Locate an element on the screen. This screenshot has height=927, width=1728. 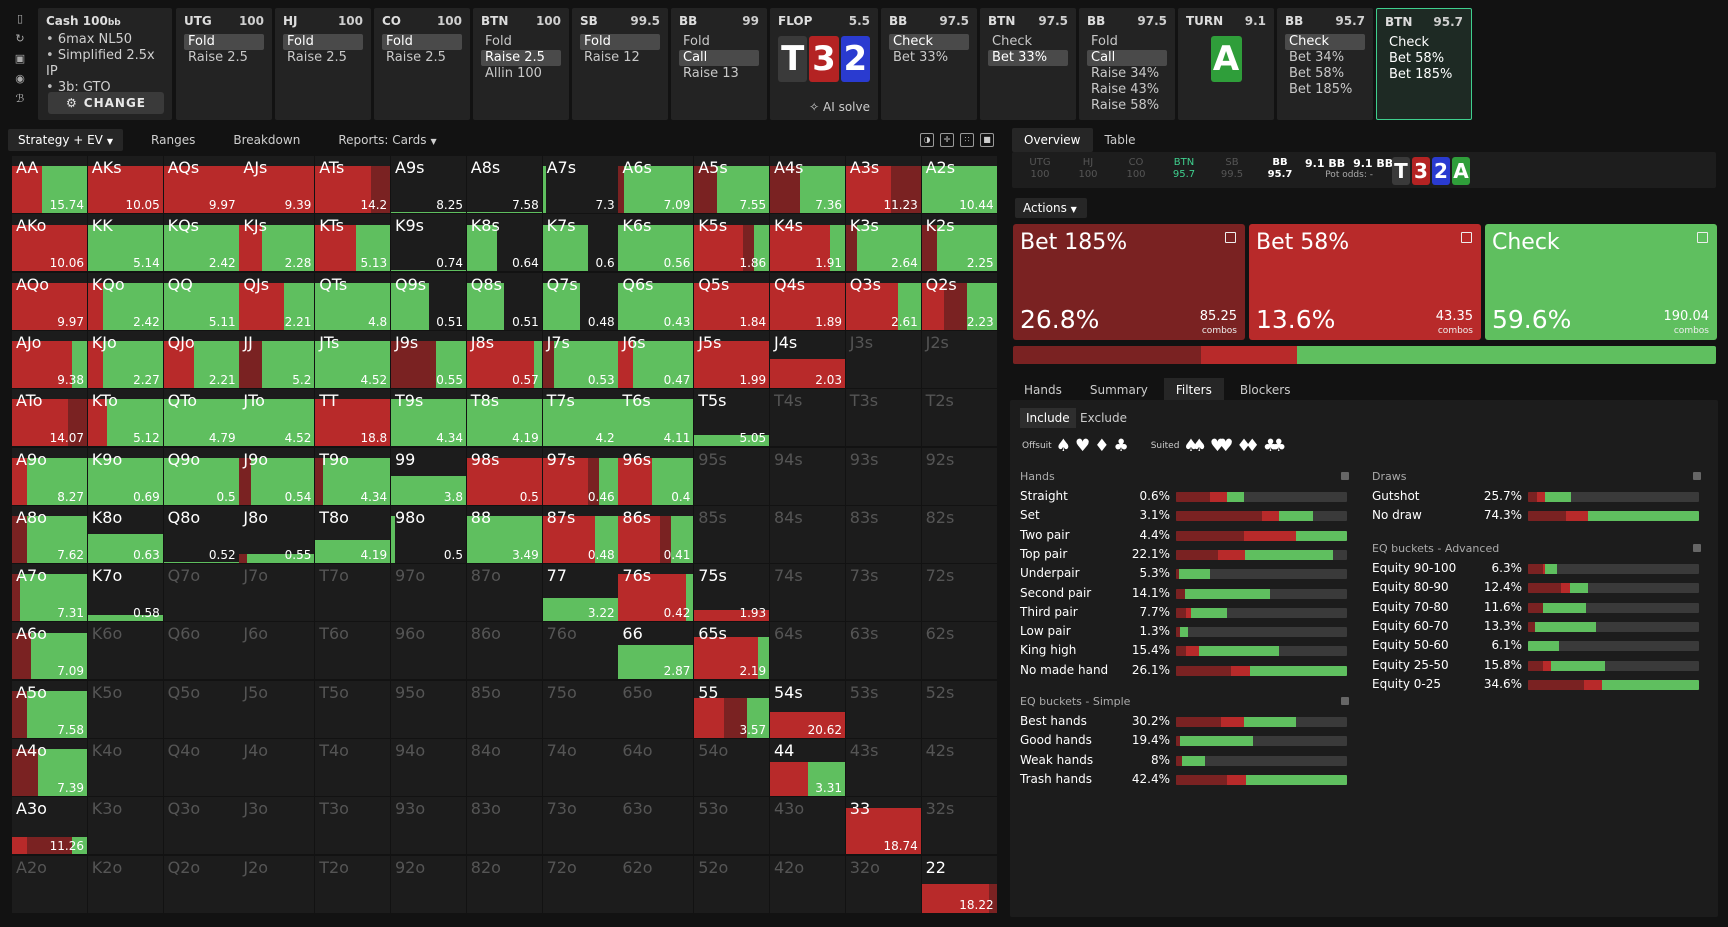
heart-icon: ♥ is located at coordinates (1082, 446).